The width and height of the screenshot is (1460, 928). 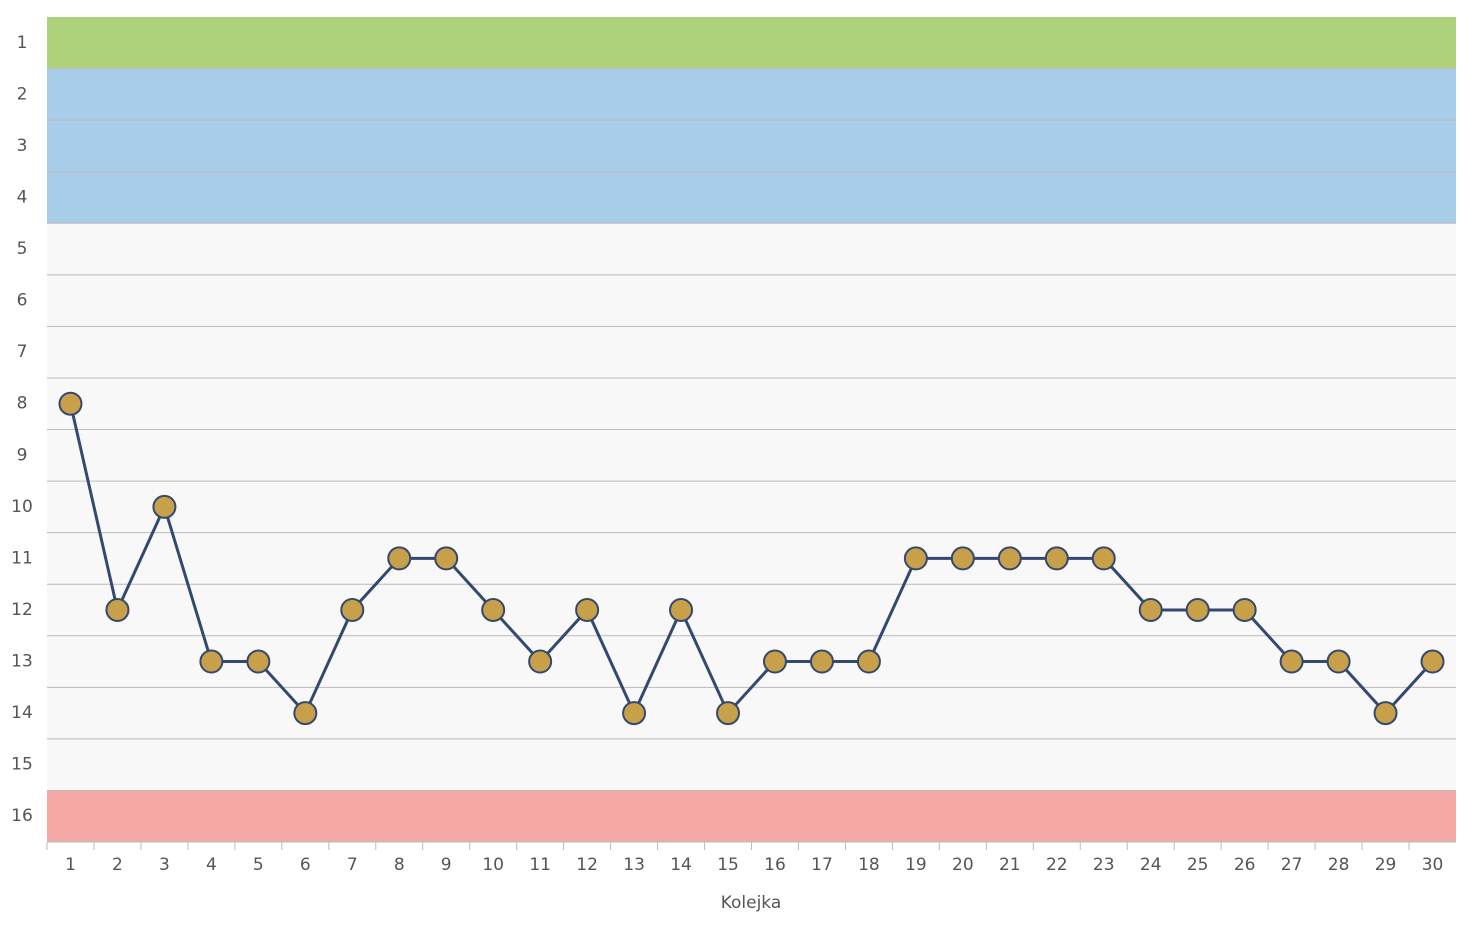 What do you see at coordinates (22, 404) in the screenshot?
I see `y-tick-label: 8` at bounding box center [22, 404].